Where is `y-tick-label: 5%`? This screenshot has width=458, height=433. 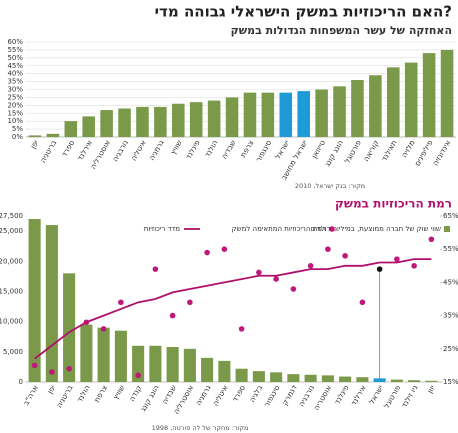 y-tick-label: 5% is located at coordinates (17, 129).